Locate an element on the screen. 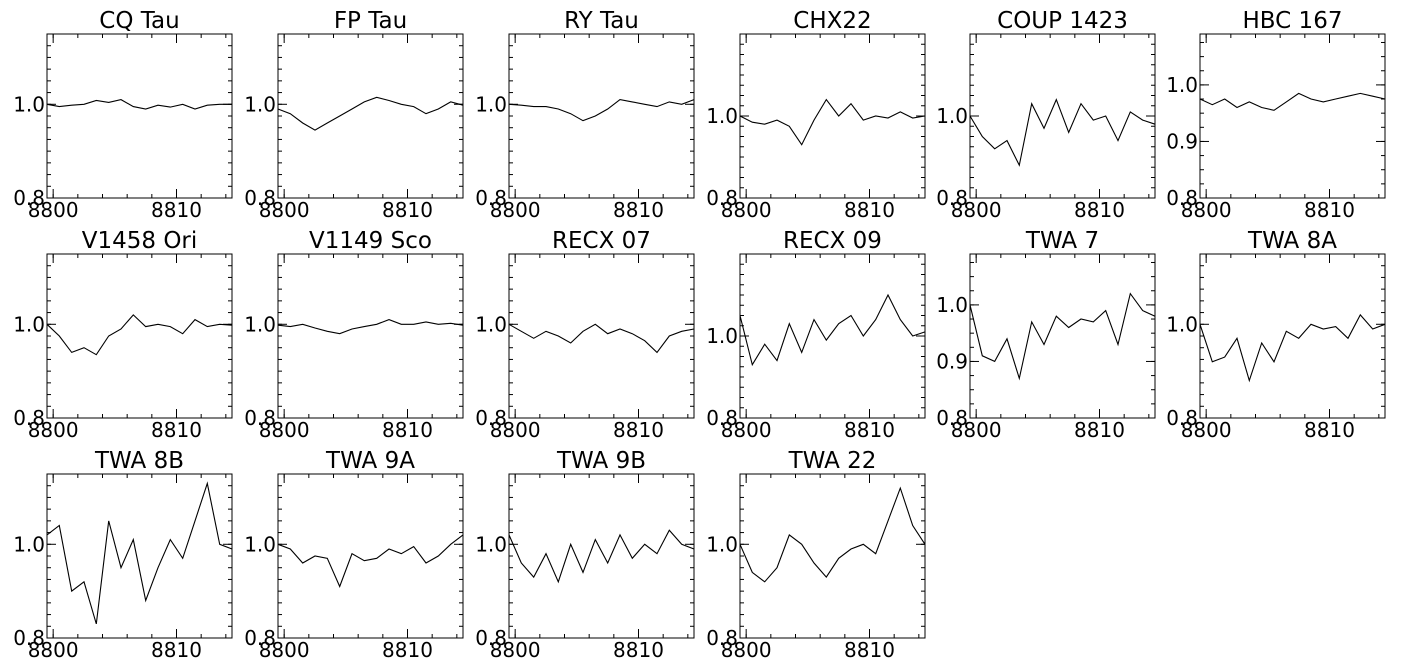 The width and height of the screenshot is (1401, 666). subplot: TWA 9A 8800 8810 0.8 1.0 is located at coordinates (354, 555).